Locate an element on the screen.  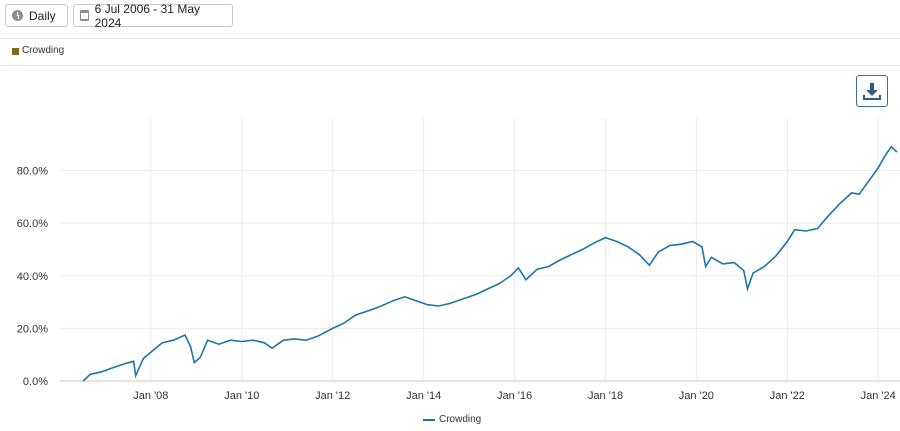
y-tick-label: 20.0% is located at coordinates (32, 329).